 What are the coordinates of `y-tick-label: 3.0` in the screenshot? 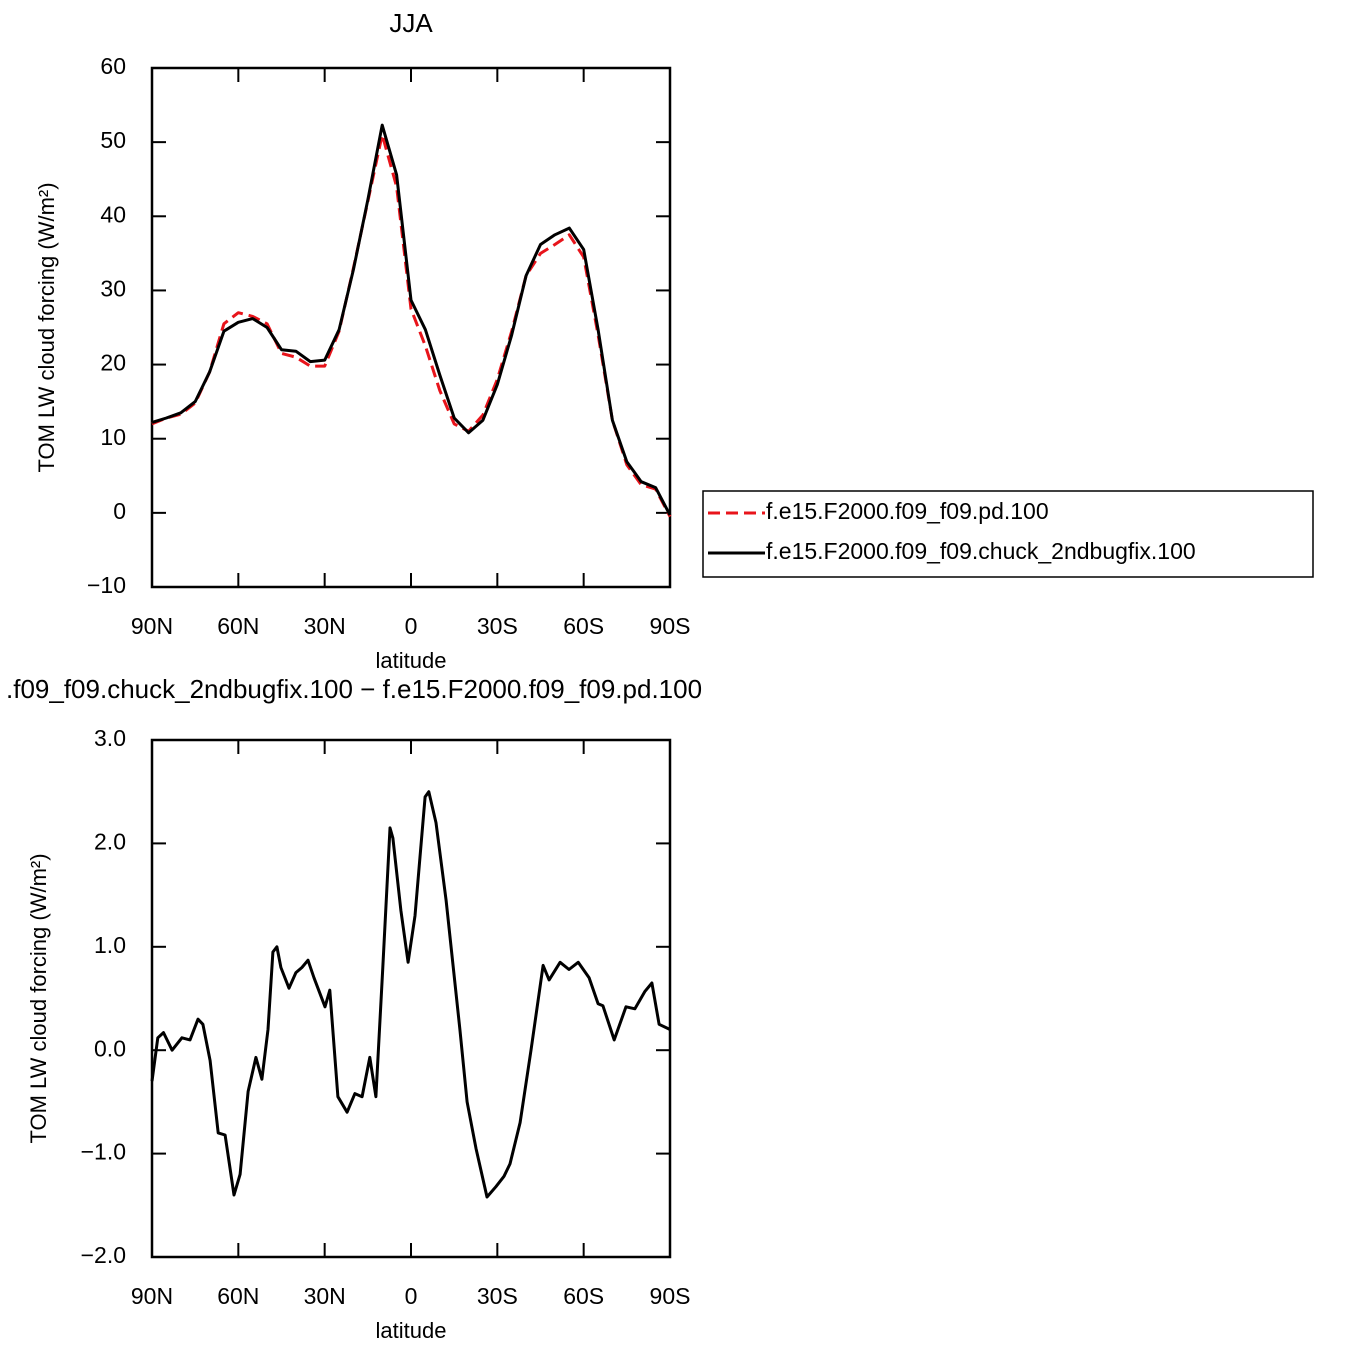 It's located at (110, 738).